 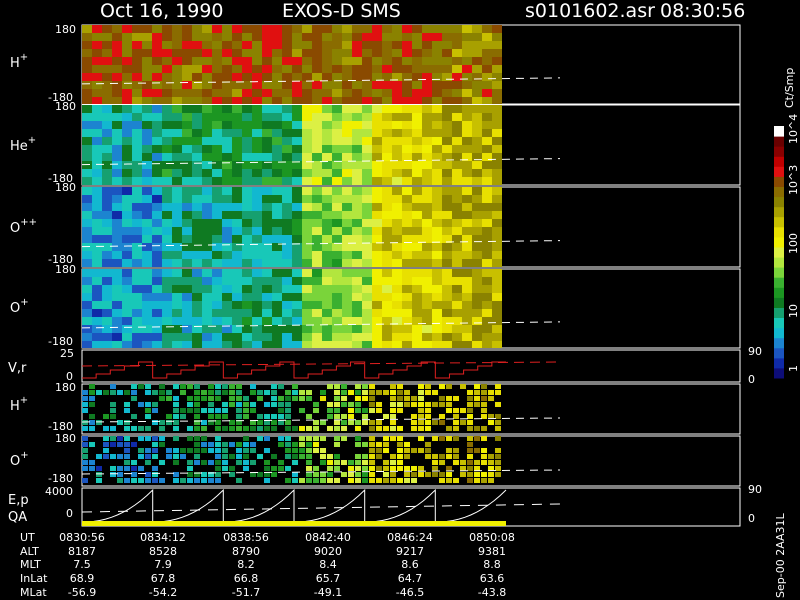 I want to click on svg-text: H+, so click(x=19, y=404).